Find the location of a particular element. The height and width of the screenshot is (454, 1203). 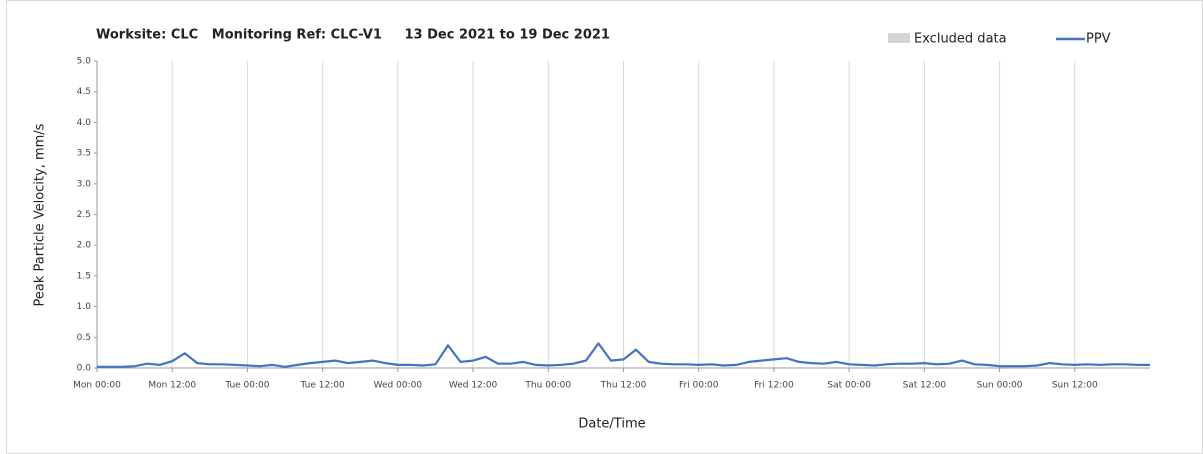

x-tick-label: Tue 12:00 is located at coordinates (322, 386).